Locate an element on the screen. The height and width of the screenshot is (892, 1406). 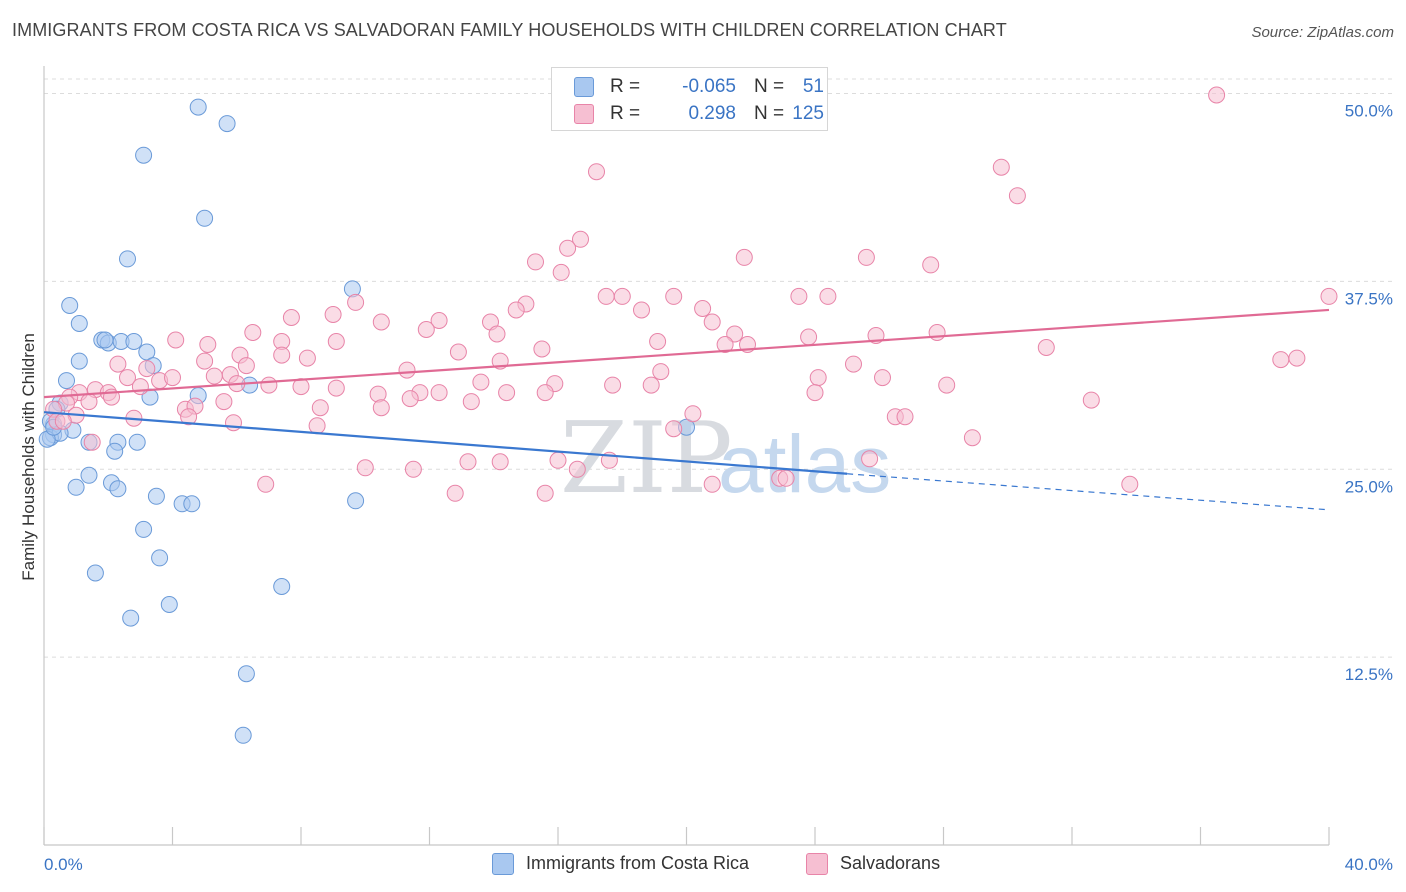
watermark: ZIP atlas is located at coordinates (725, 459).